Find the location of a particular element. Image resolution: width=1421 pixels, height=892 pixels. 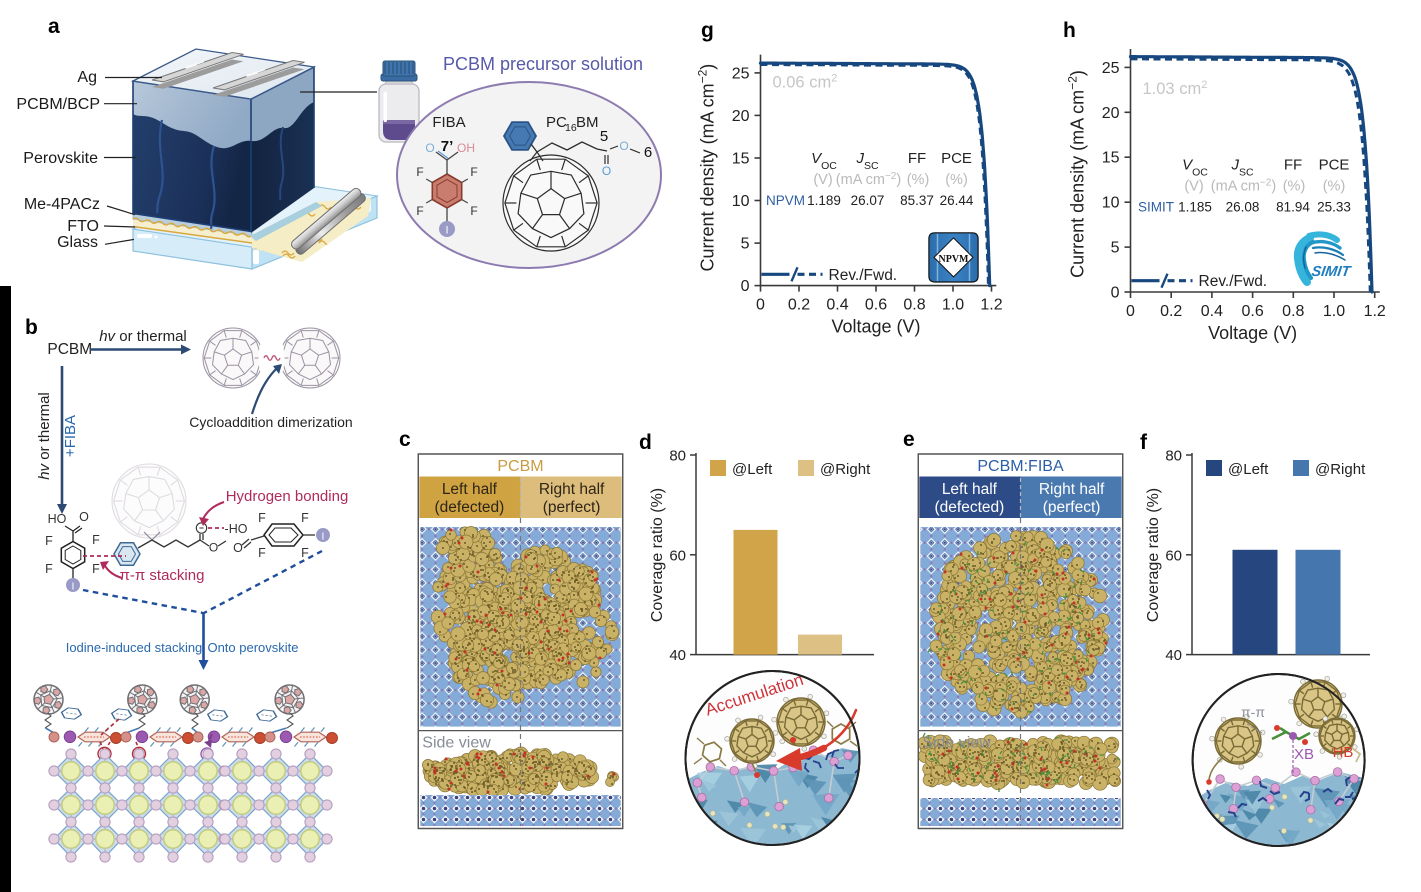

svg-text: 60 is located at coordinates (677, 555).